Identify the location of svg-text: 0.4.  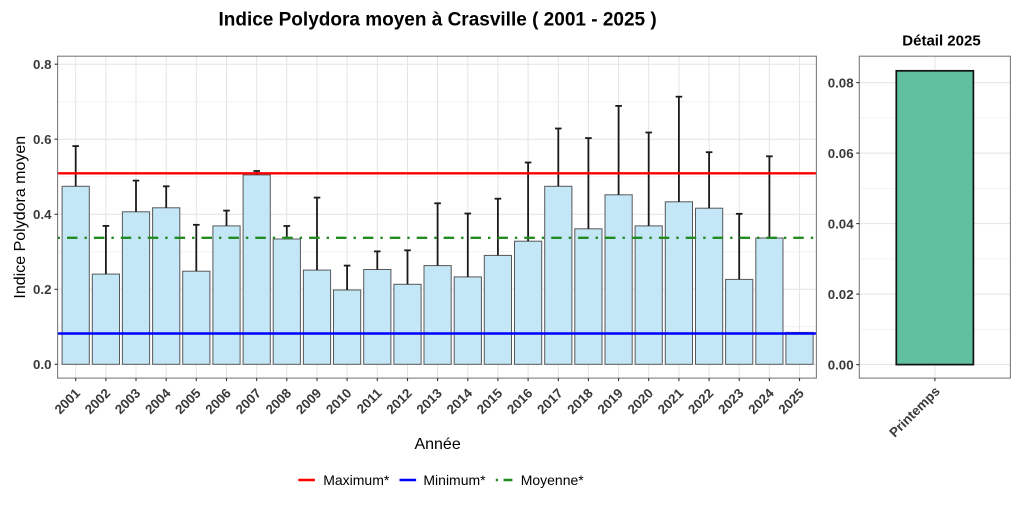
(42, 214).